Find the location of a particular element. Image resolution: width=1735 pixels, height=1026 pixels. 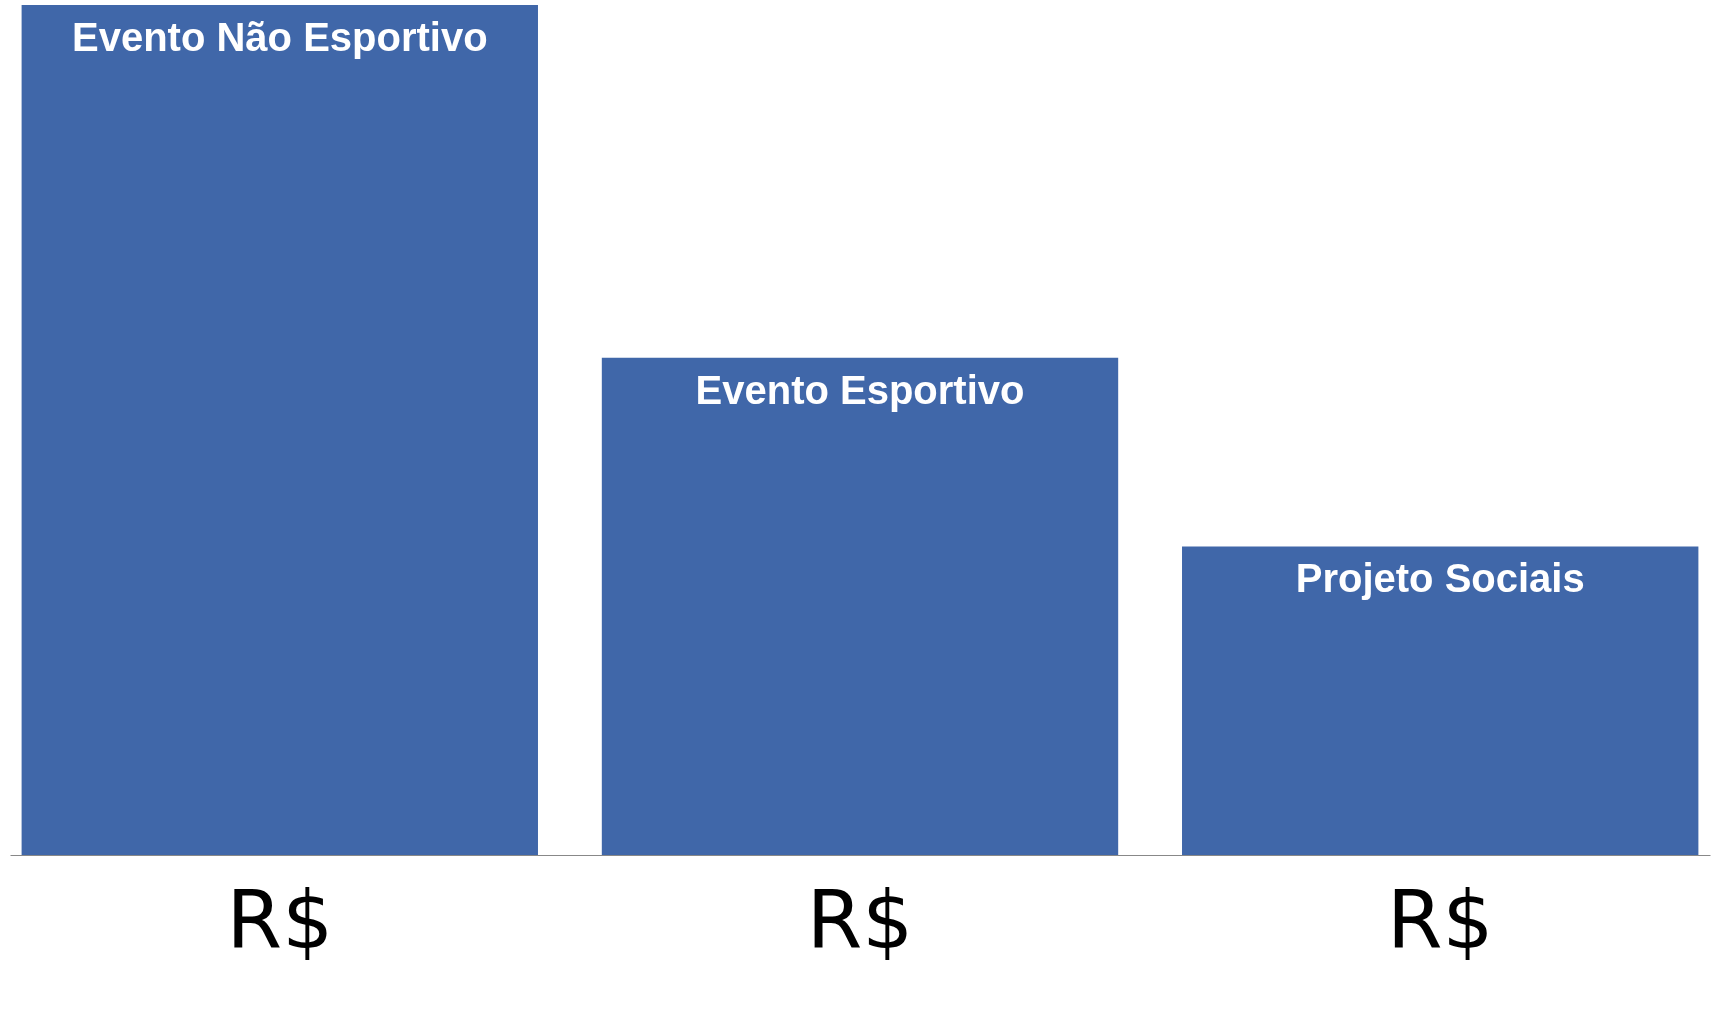

x-tick-label: Evento Não Esportivo is located at coordinates (279, 37).